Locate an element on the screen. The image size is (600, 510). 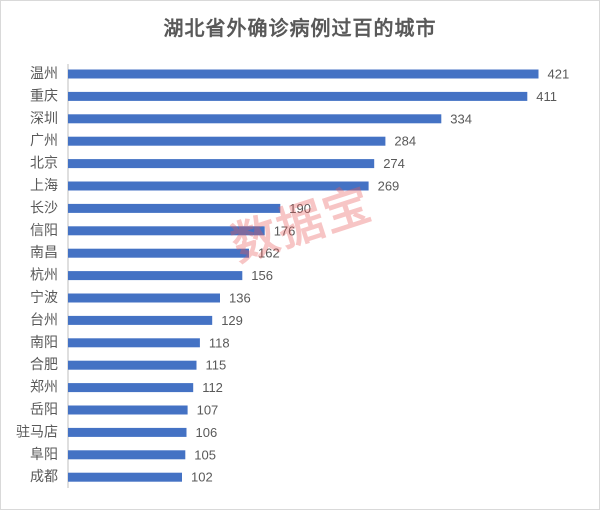
value-label: 176 is located at coordinates (285, 230).